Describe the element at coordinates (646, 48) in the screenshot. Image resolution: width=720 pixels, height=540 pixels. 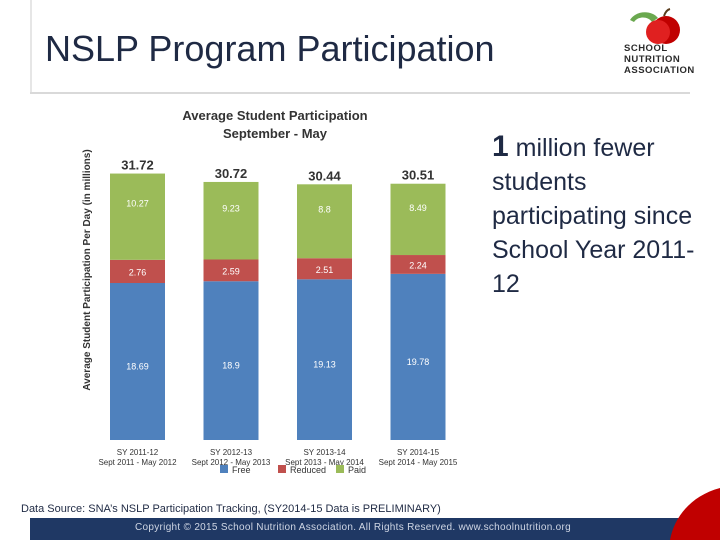
I see `logo-line-1: SCHOOL` at that location.